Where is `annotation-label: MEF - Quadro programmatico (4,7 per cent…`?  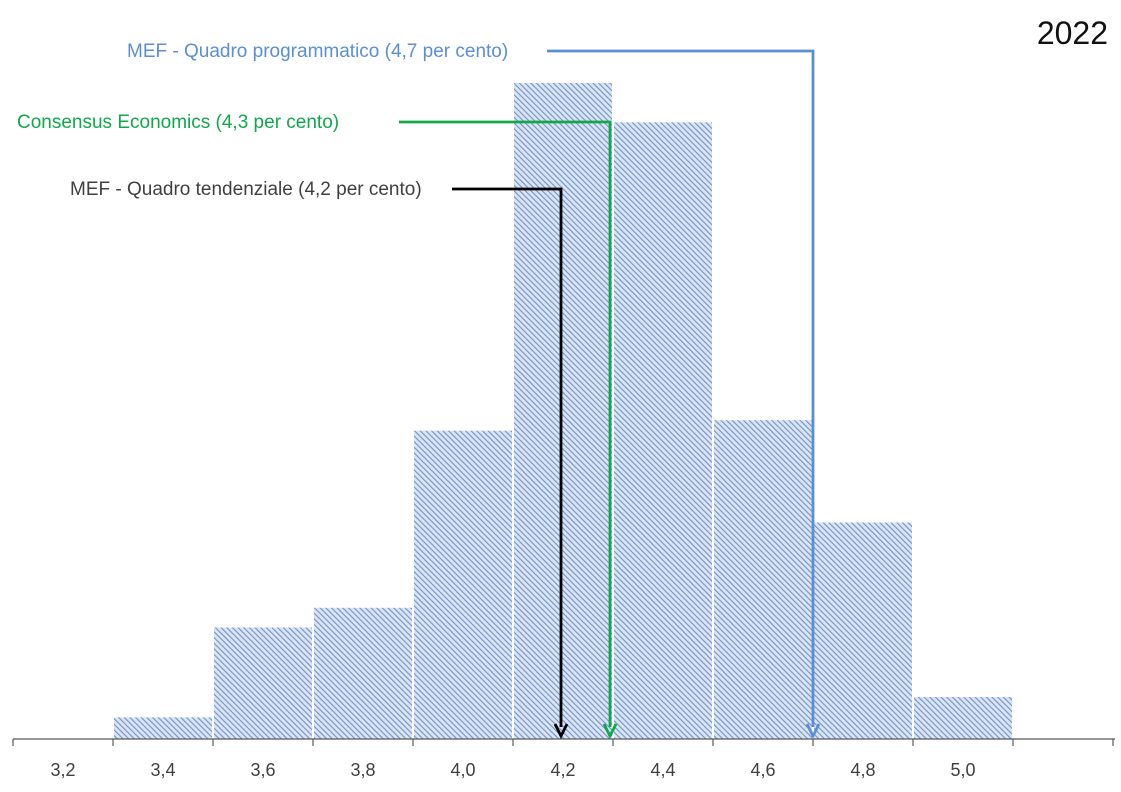
annotation-label: MEF - Quadro programmatico (4,7 per cent… is located at coordinates (317, 51).